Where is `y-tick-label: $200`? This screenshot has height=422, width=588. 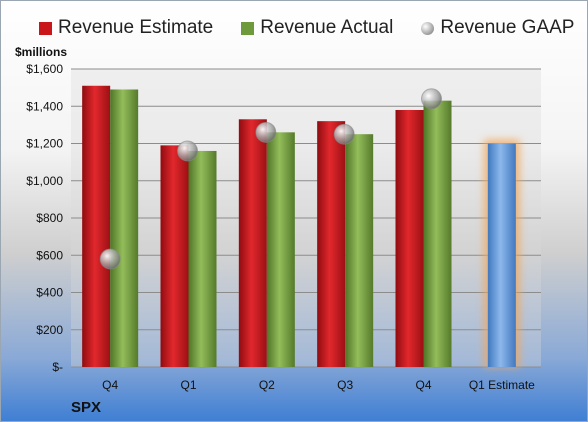 y-tick-label: $200 is located at coordinates (49, 330).